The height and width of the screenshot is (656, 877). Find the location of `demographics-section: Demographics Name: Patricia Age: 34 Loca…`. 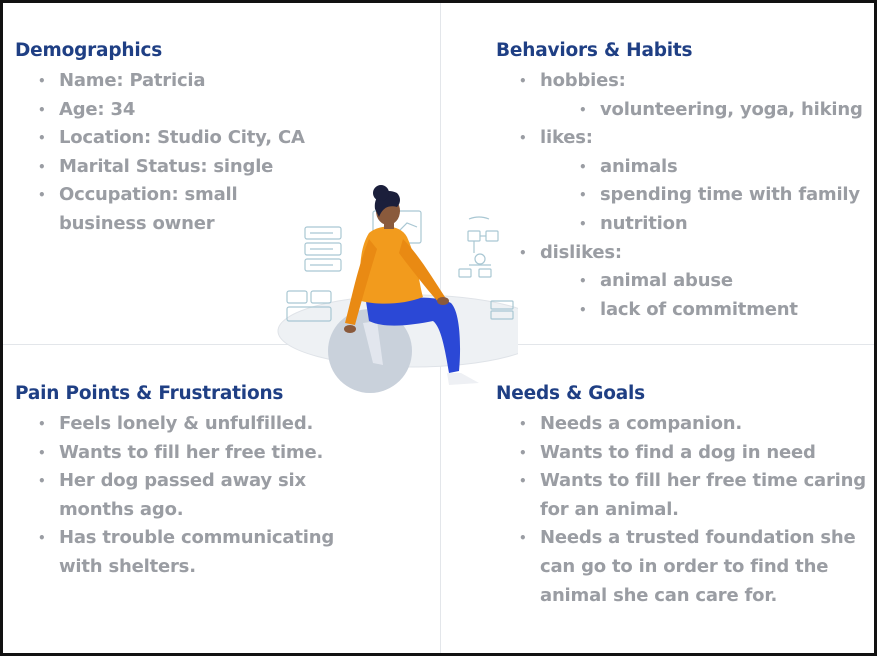

demographics-section: Demographics Name: Patricia Age: 34 Loca… is located at coordinates (225, 138).